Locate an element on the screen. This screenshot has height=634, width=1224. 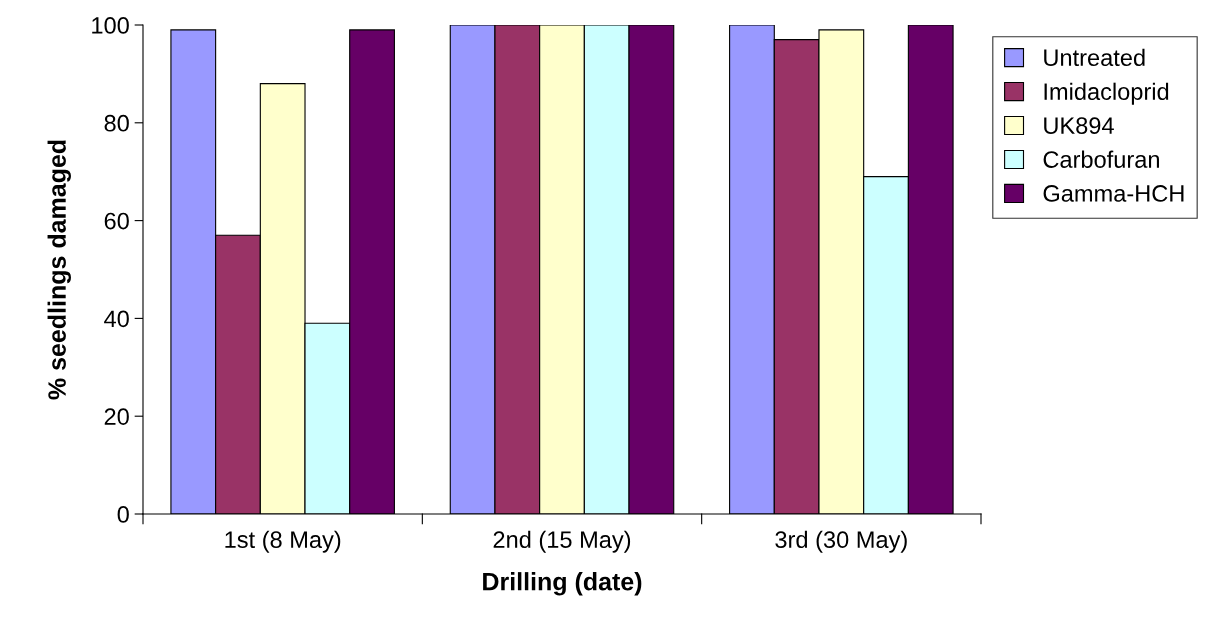
x-axis-title: Drilling (date) is located at coordinates (562, 584).